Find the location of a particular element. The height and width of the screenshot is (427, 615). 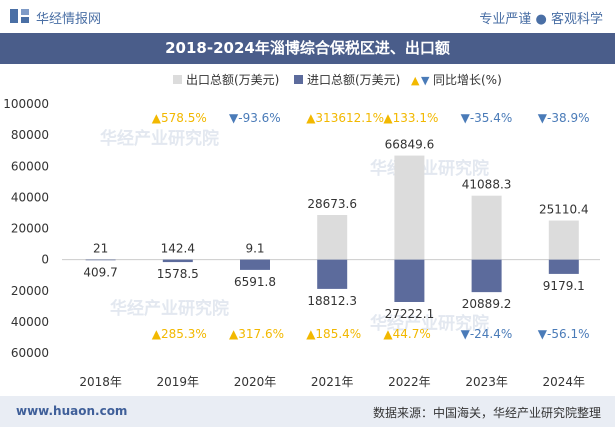

x-tick-label: 2020年 is located at coordinates (255, 382).